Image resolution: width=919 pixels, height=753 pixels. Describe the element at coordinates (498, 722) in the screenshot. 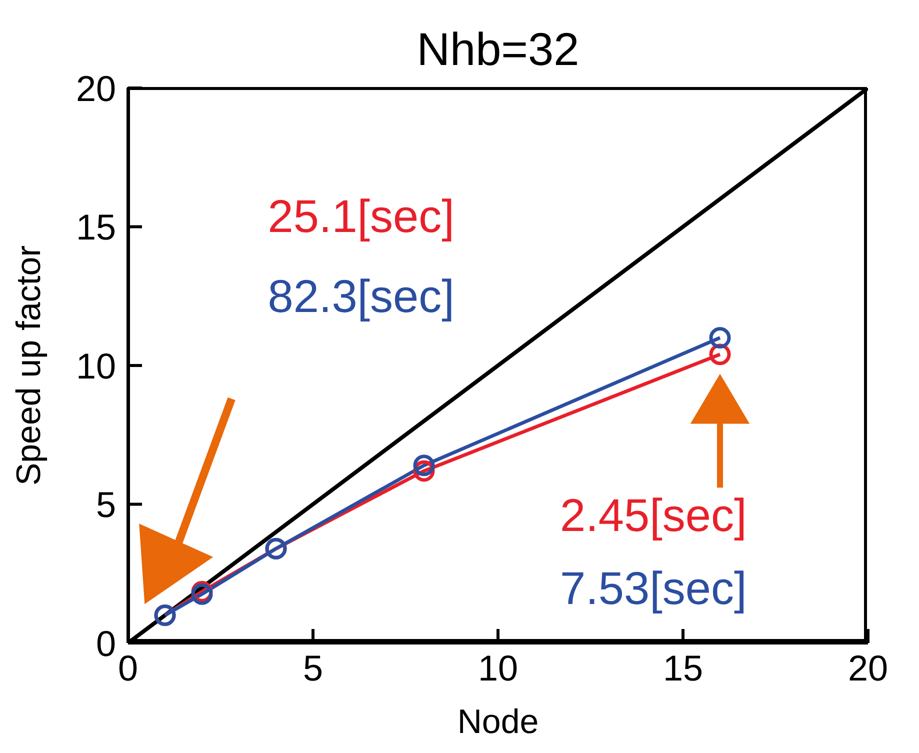

I see `x-axis-title: Node` at that location.